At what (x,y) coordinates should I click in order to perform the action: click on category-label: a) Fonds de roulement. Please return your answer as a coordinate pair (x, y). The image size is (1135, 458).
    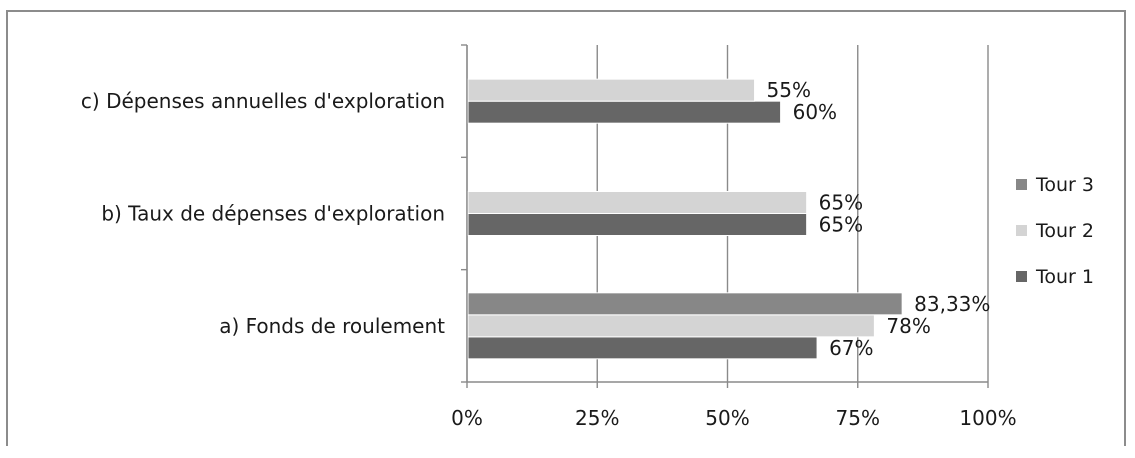
    Looking at the image, I should click on (332, 326).